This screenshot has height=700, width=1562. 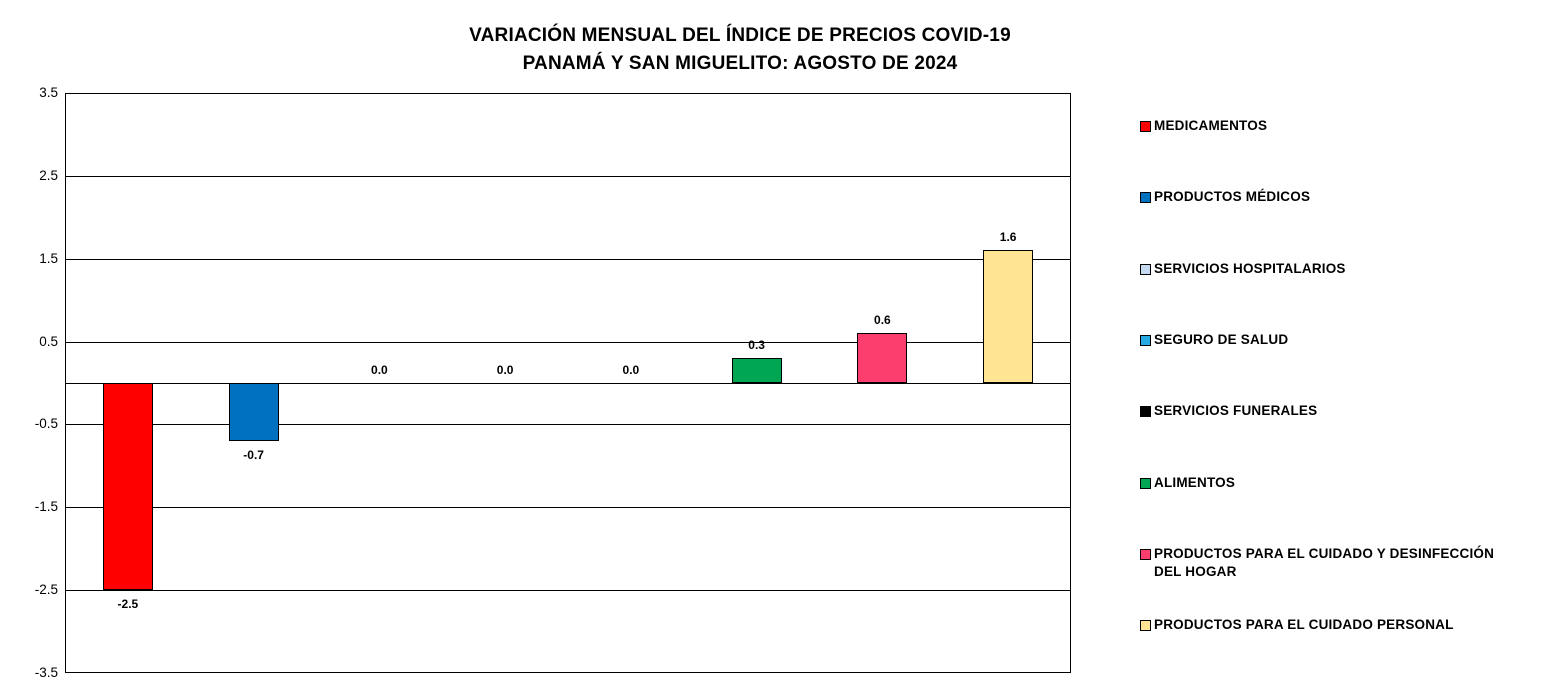 I want to click on legend-item-productos-medicos: PRODUCTOS MÉDICOS, so click(x=1225, y=197).